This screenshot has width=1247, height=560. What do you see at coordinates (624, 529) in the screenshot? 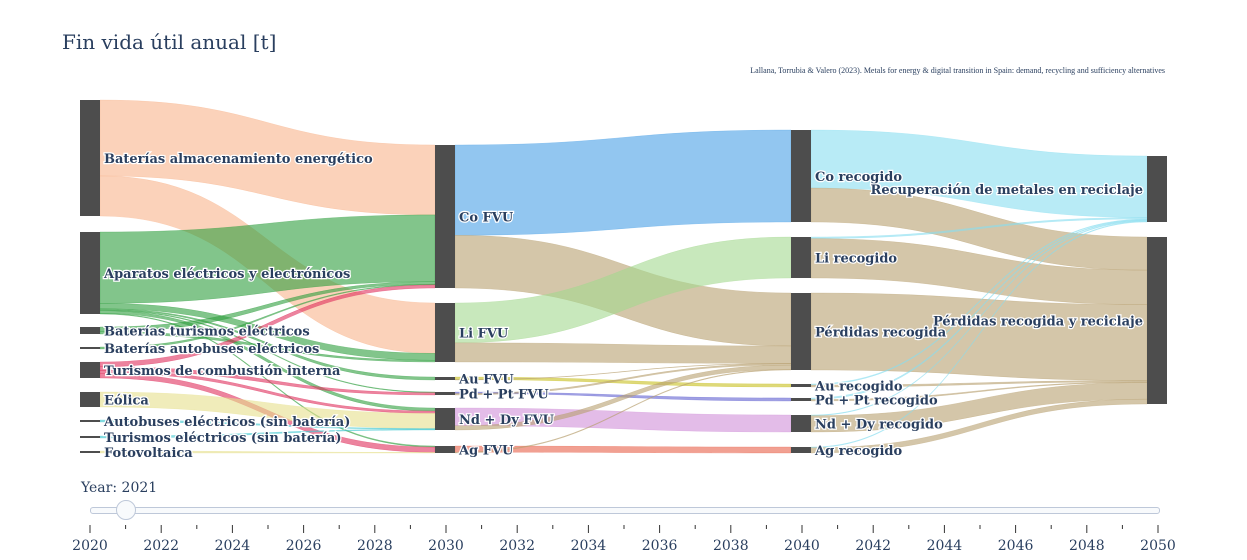
I see `slider-ticks` at bounding box center [624, 529].